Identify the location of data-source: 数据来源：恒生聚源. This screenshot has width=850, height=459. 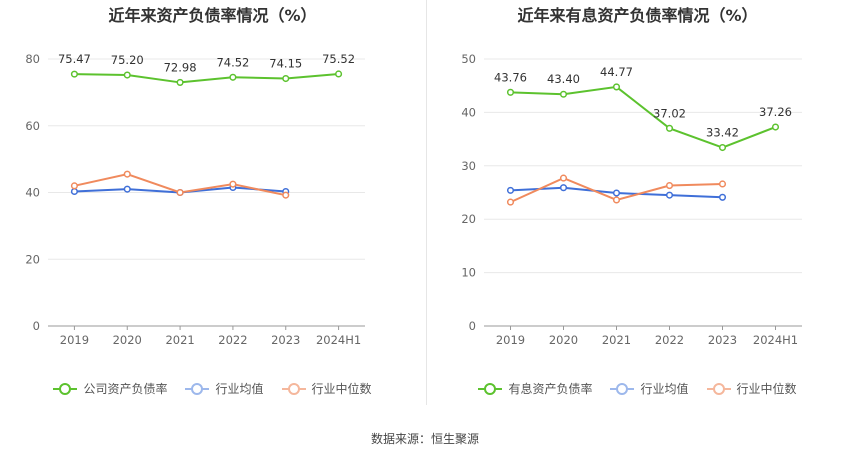
(424, 439).